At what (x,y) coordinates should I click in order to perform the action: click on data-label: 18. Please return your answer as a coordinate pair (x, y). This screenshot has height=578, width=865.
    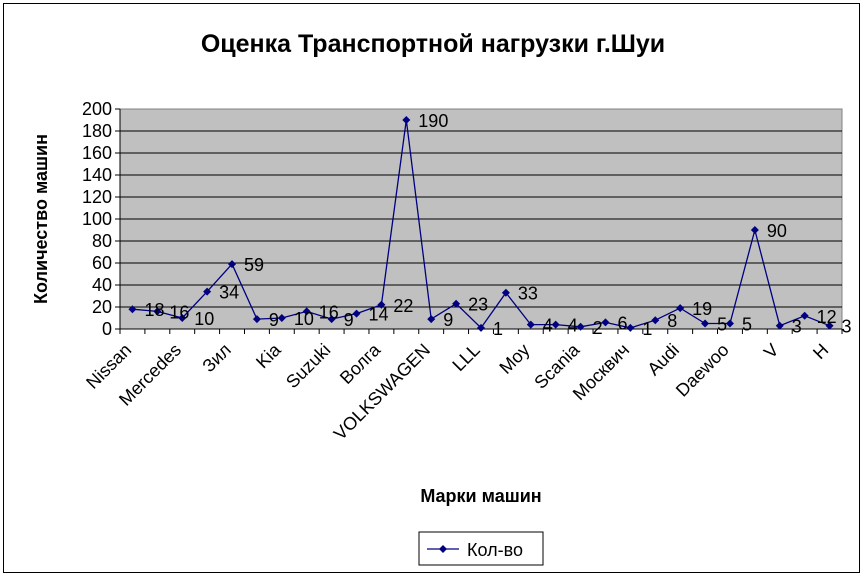
    Looking at the image, I should click on (154, 310).